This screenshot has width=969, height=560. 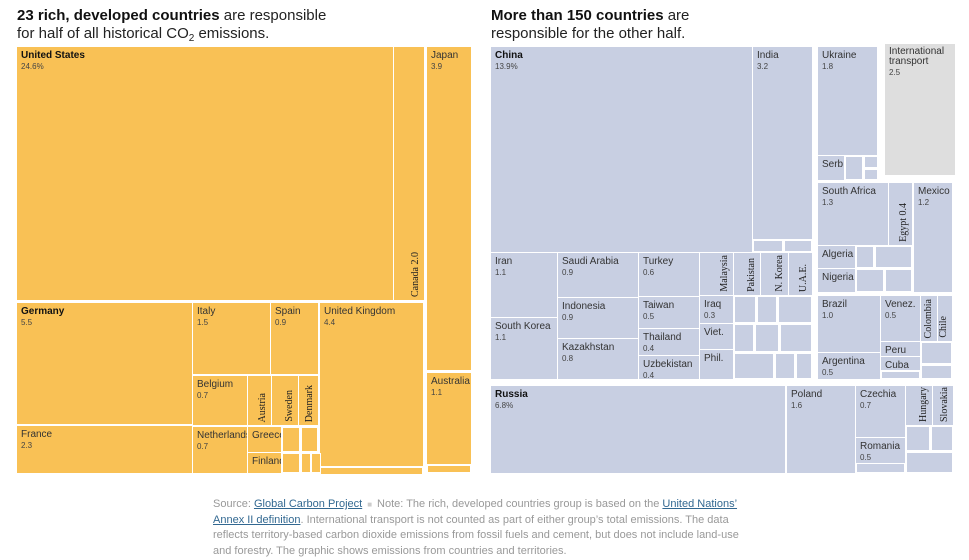 I want to click on treemap-cell-pakistan: Pakistan, so click(x=747, y=274).